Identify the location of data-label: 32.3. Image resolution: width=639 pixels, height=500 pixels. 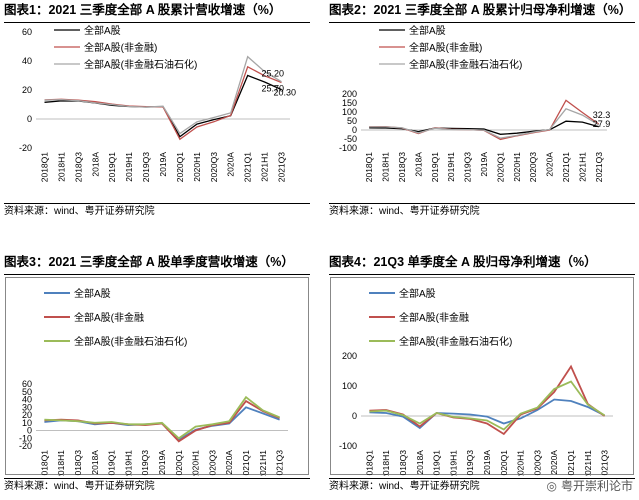
(602, 115).